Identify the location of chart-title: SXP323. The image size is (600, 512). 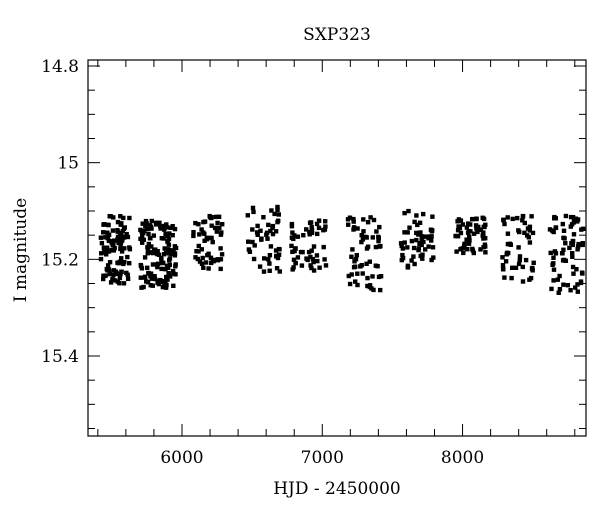
(337, 35).